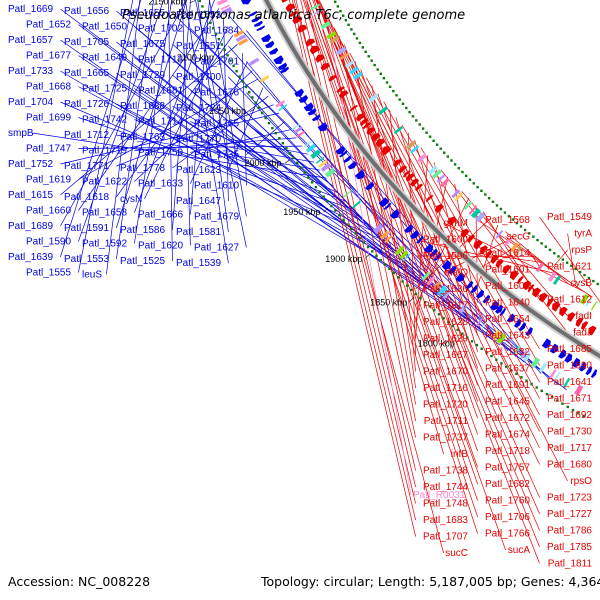 The image size is (600, 600). What do you see at coordinates (104, 120) in the screenshot?
I see `forward-gene-label: Patl_1742` at bounding box center [104, 120].